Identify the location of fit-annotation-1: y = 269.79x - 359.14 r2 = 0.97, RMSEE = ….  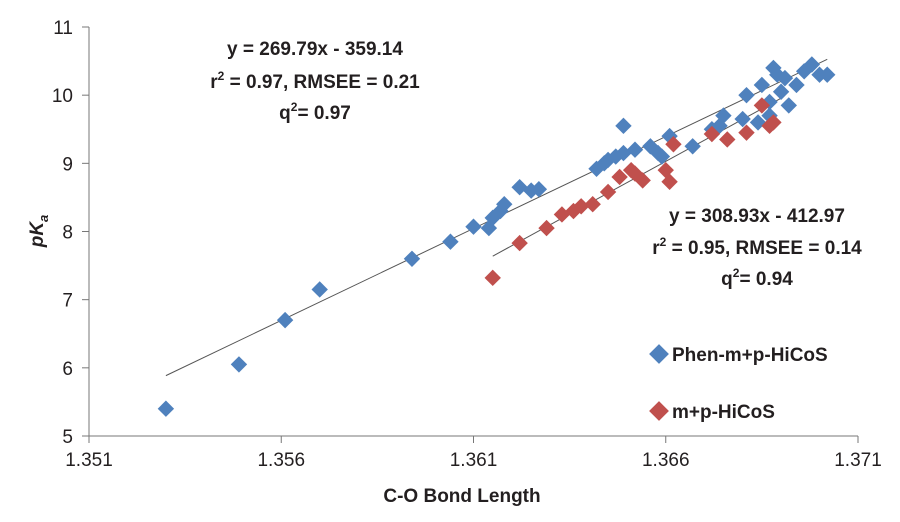
(315, 81).